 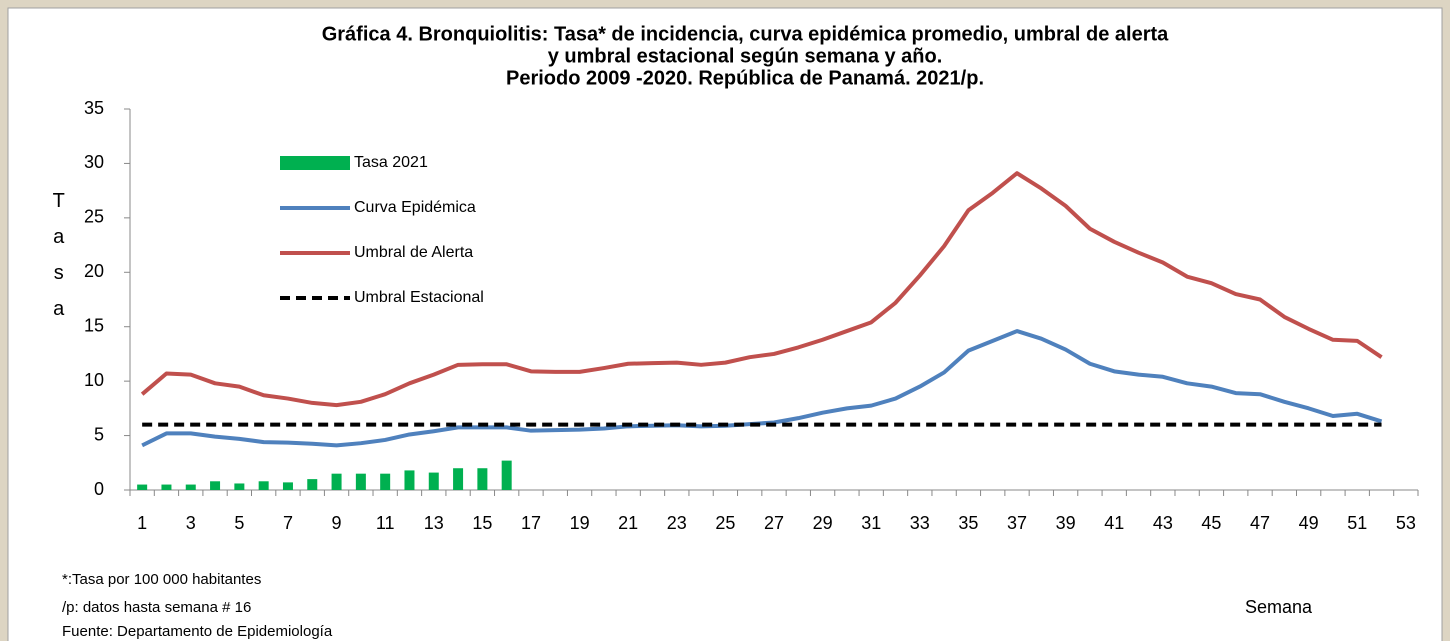 I want to click on x-tick-label: 7, so click(x=288, y=523).